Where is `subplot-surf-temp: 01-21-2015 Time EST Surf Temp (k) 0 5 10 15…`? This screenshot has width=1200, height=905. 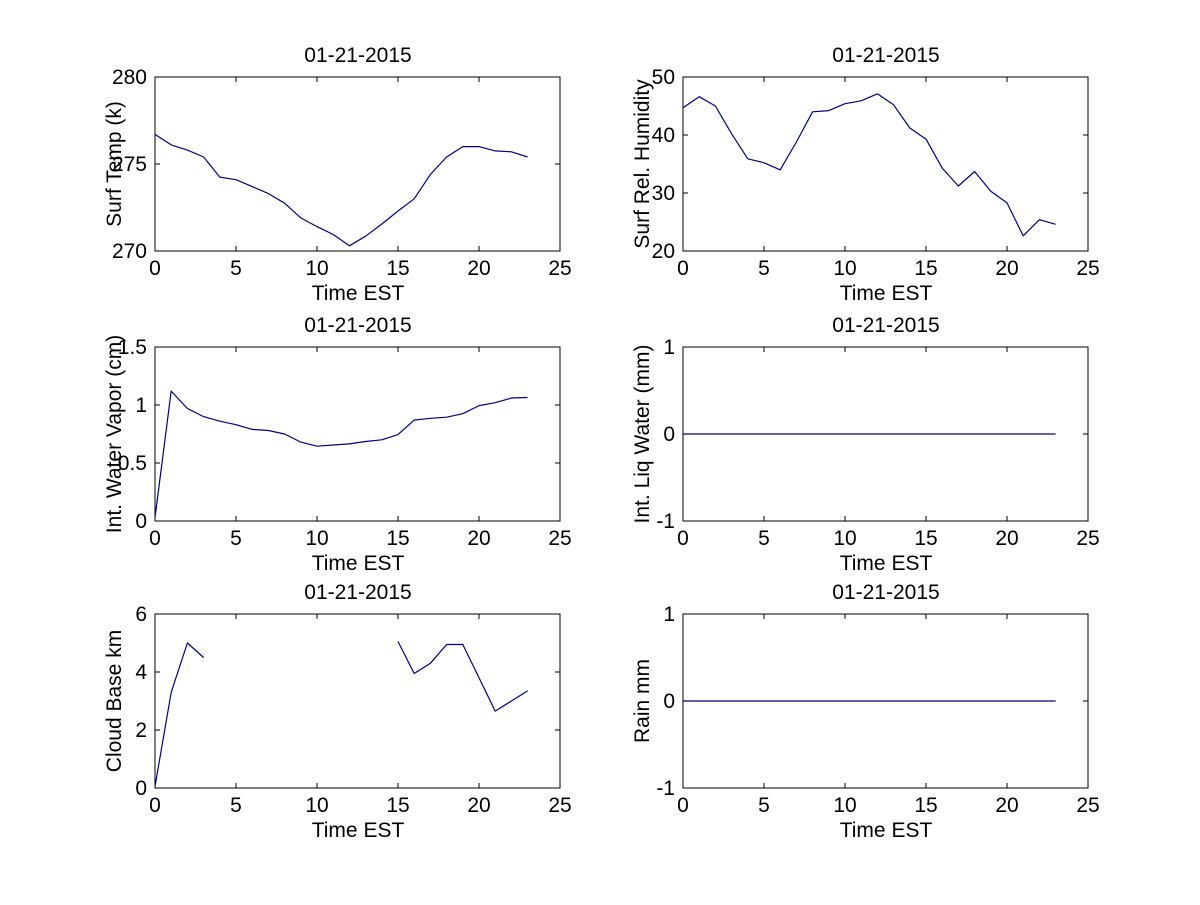 subplot-surf-temp: 01-21-2015 Time EST Surf Temp (k) 0 5 10 15… is located at coordinates (337, 174).